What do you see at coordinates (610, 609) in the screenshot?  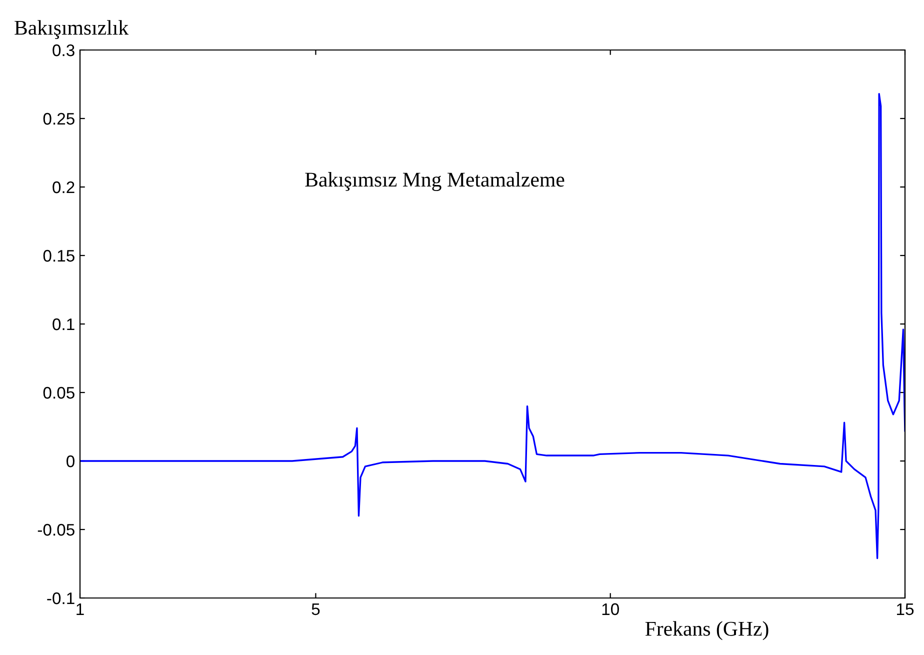 I see `x-tick-label: 10` at bounding box center [610, 609].